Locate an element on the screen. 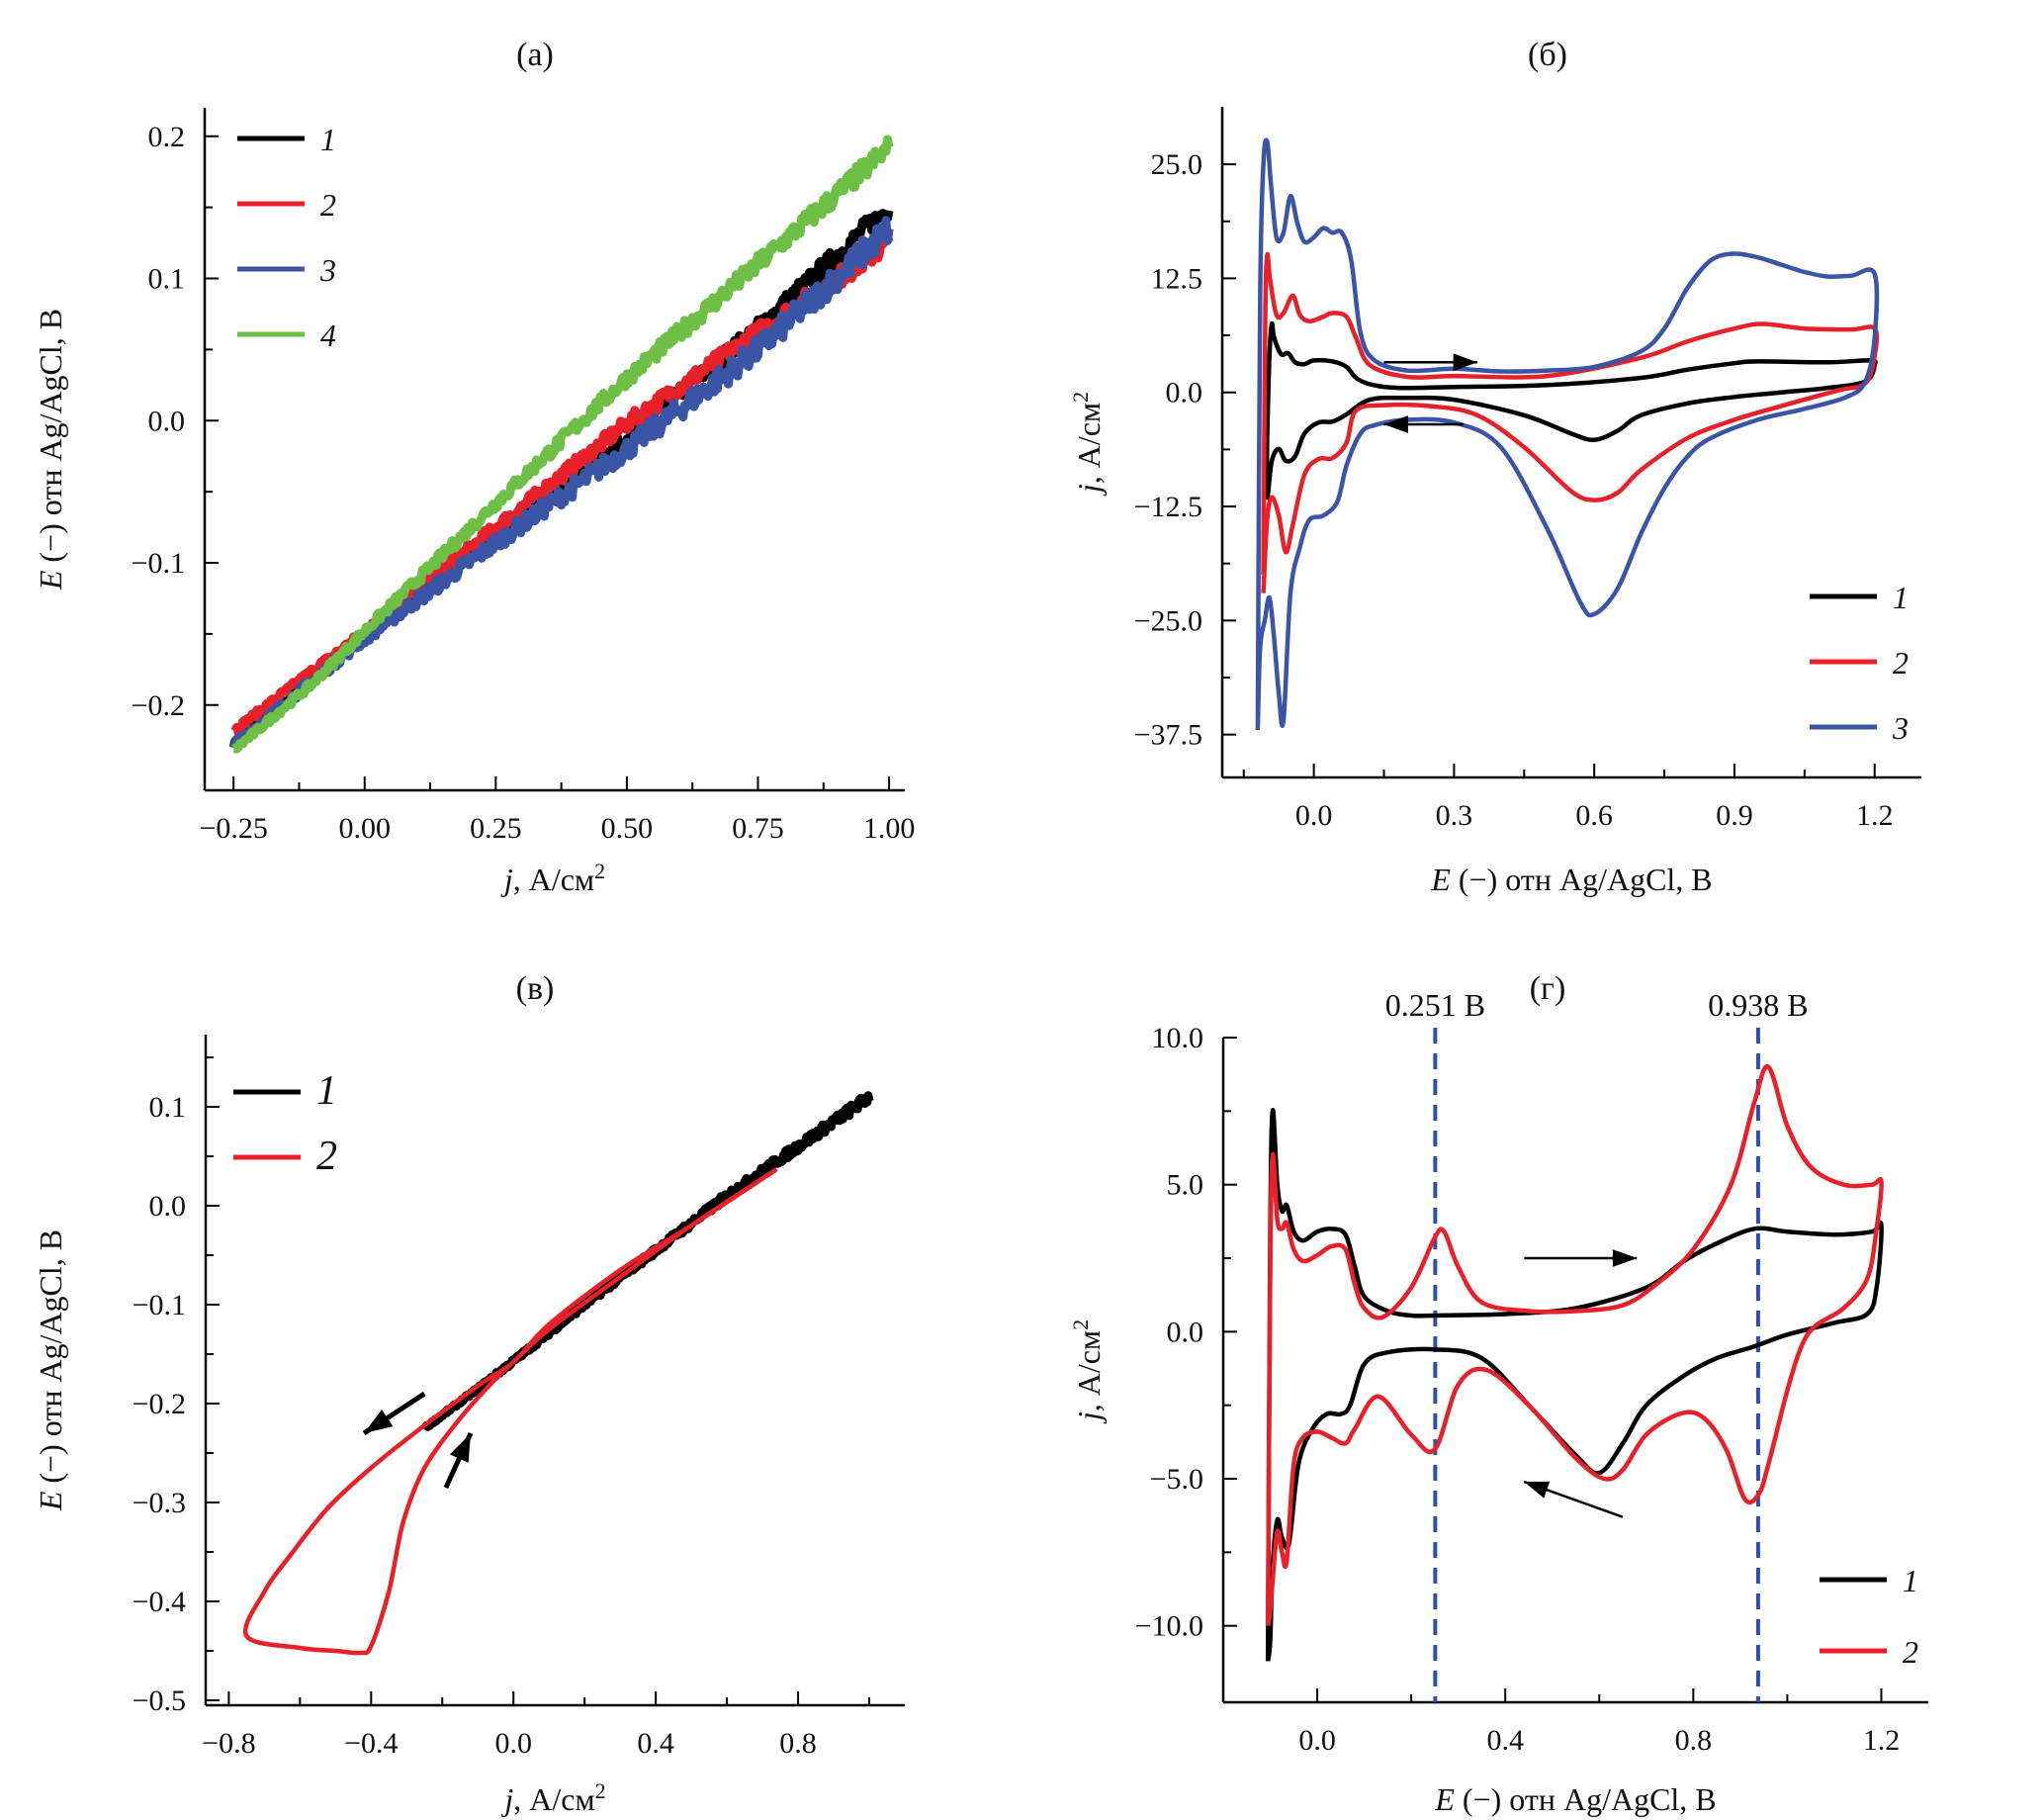  panel-title: (в) is located at coordinates (535, 988).